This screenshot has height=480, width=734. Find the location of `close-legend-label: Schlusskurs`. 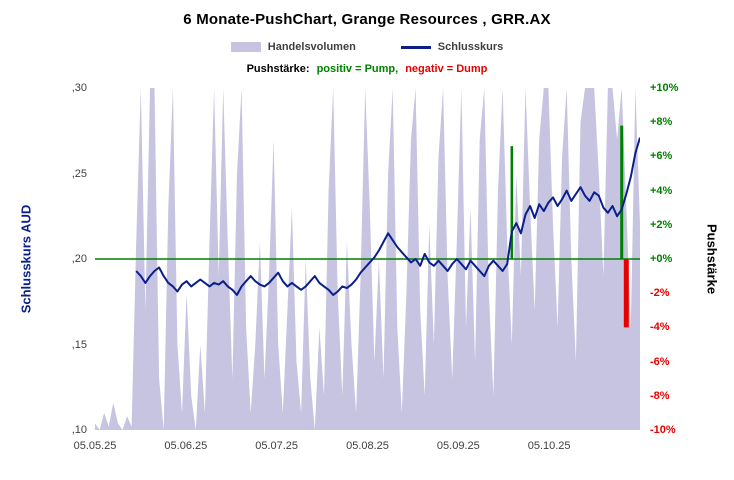

close-legend-label: Schlusskurs is located at coordinates (470, 47).